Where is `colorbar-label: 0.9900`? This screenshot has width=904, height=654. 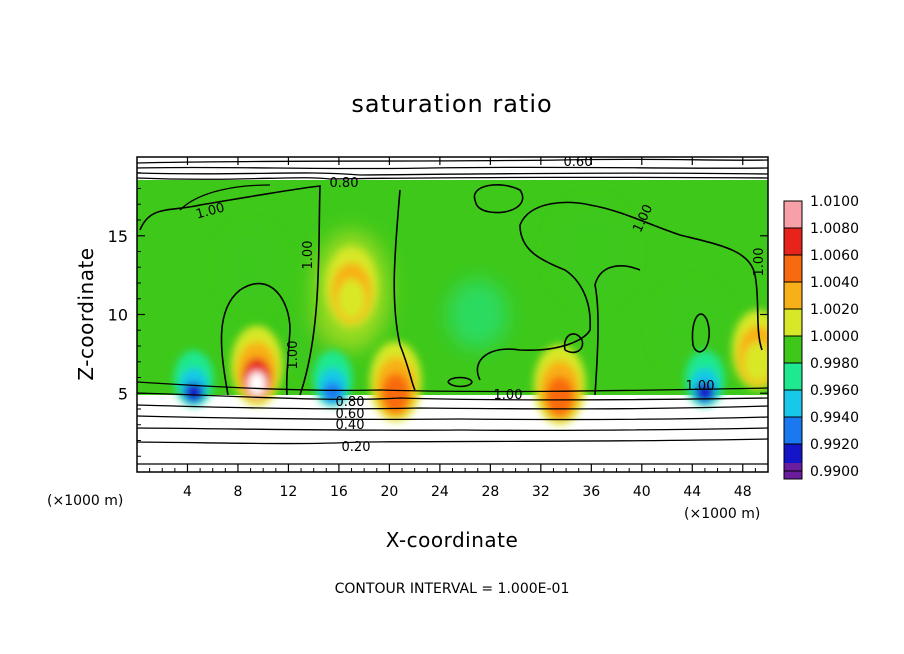
colorbar-label: 0.9900 is located at coordinates (834, 472).